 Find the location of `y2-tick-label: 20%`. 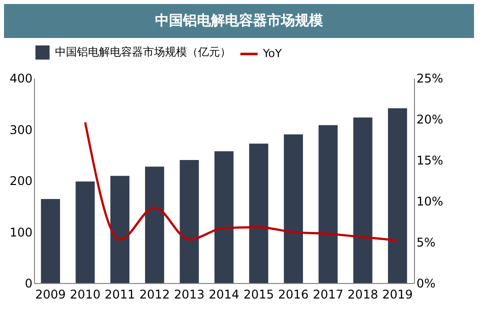

y2-tick-label: 20% is located at coordinates (430, 119).